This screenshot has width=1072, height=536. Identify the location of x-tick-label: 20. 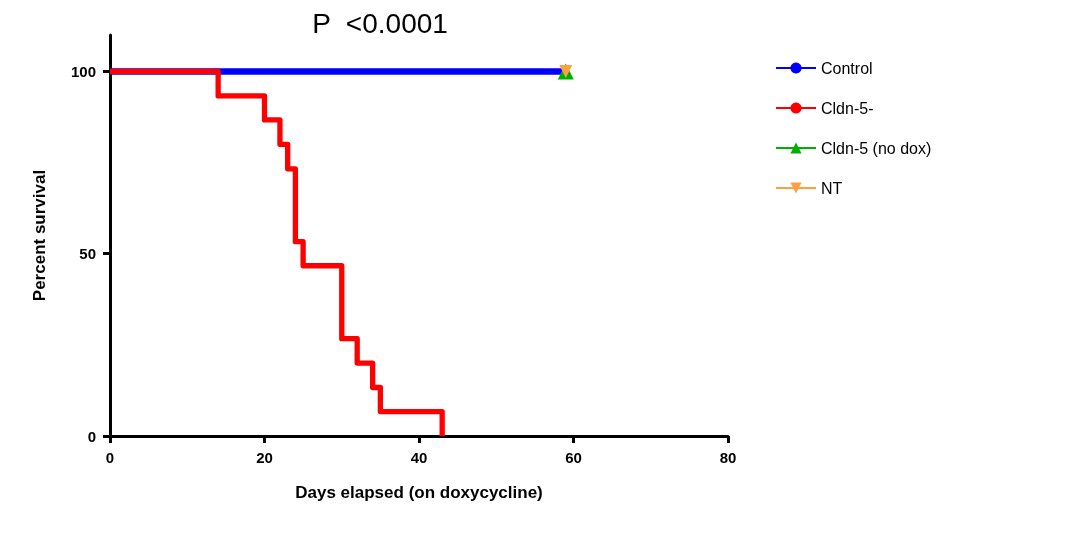
(264, 457).